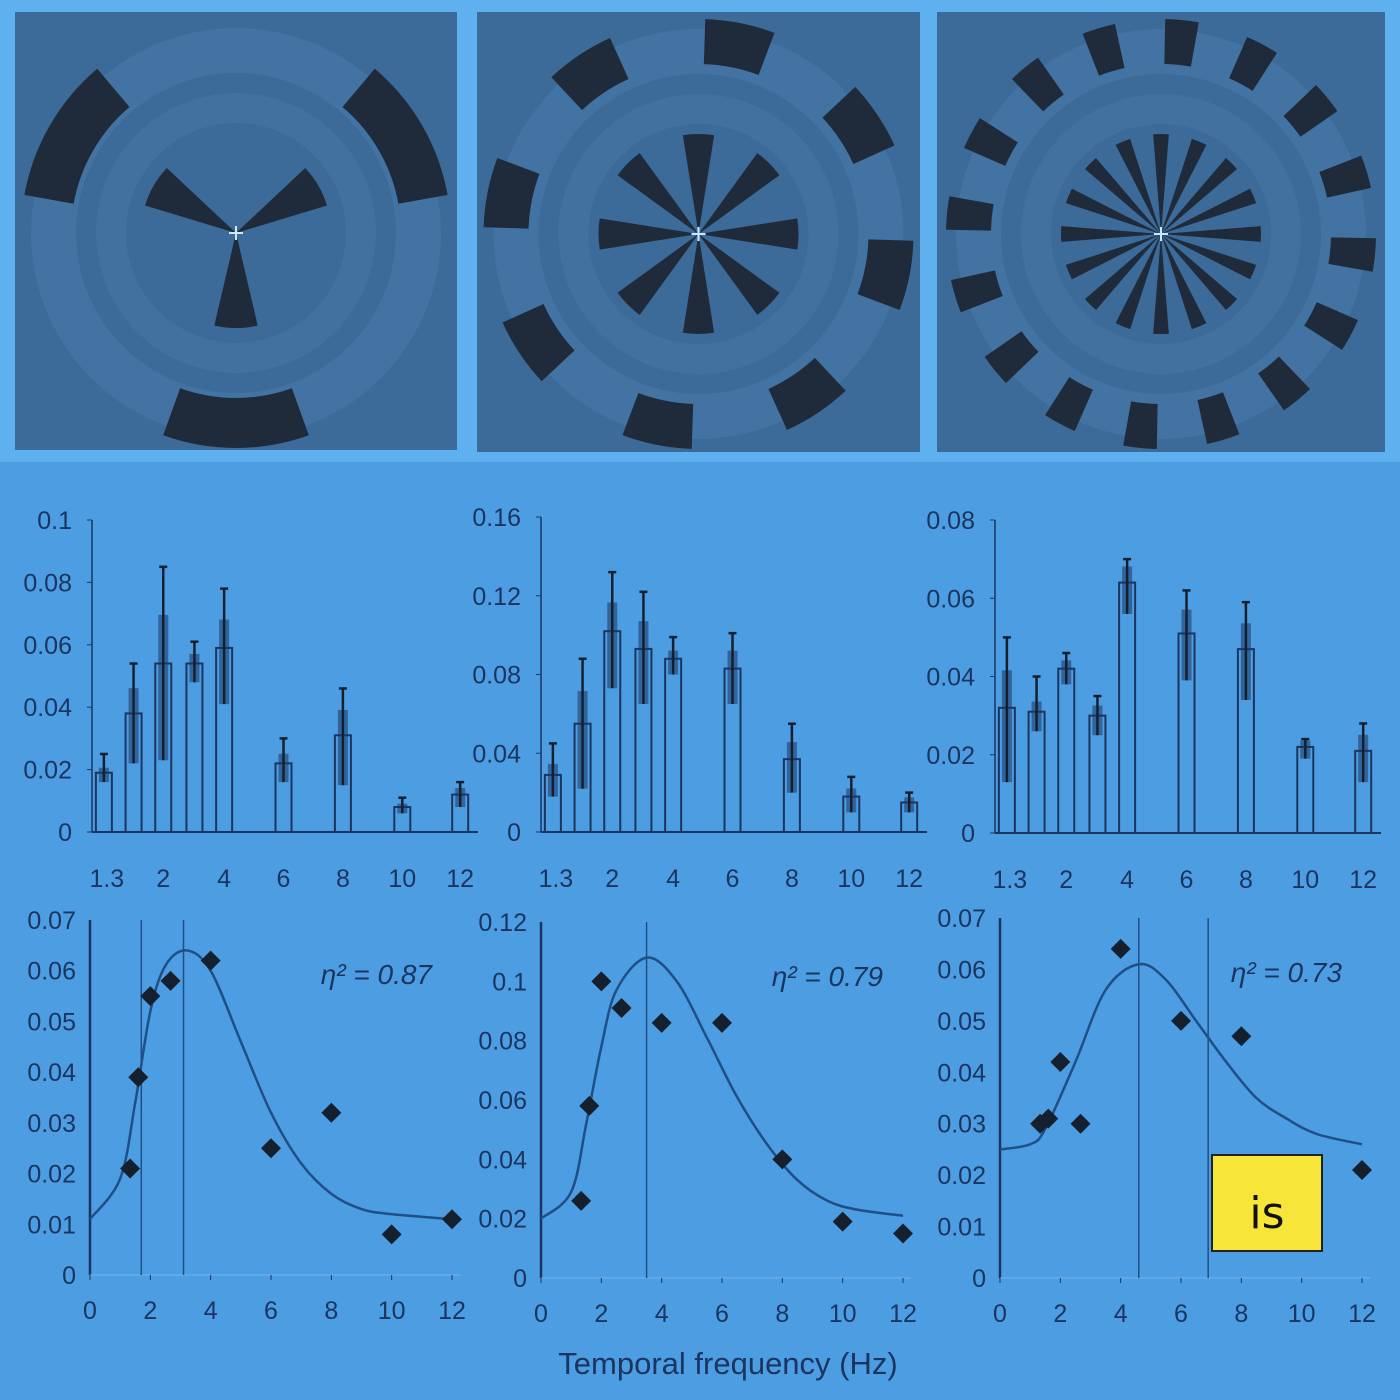  I want to click on badge-box, so click(1267, 1203).